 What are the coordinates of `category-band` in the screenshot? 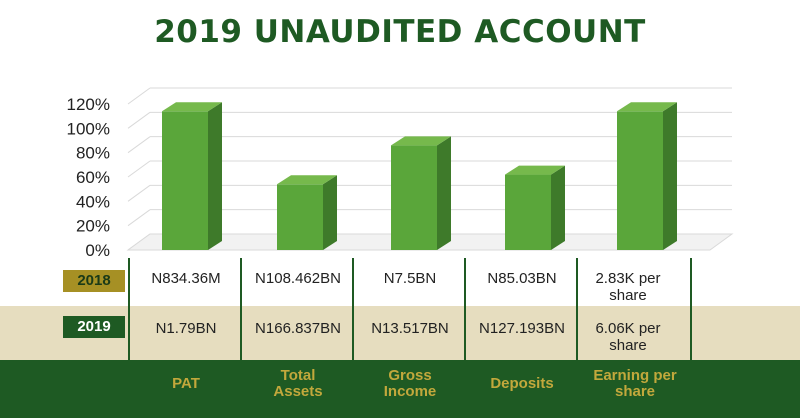 It's located at (400, 389).